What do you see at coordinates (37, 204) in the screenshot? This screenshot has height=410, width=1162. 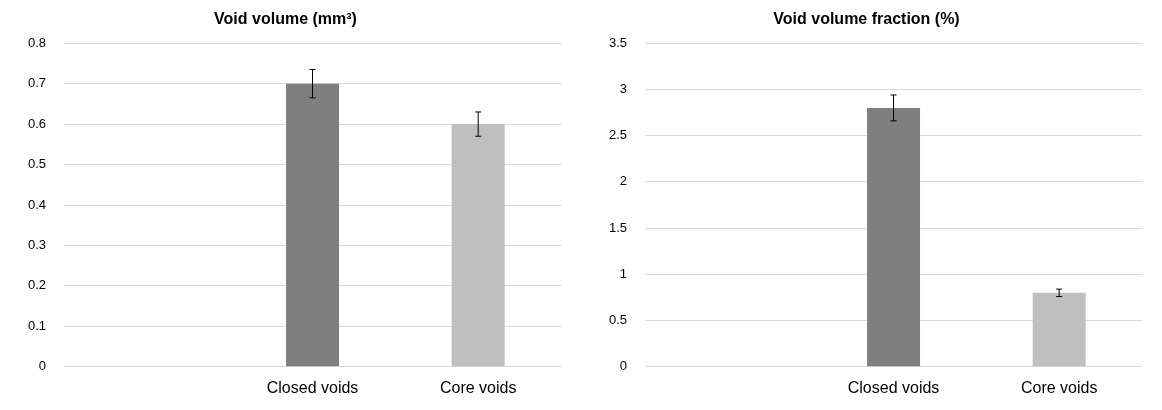 I see `y-tick-label: 0.4` at bounding box center [37, 204].